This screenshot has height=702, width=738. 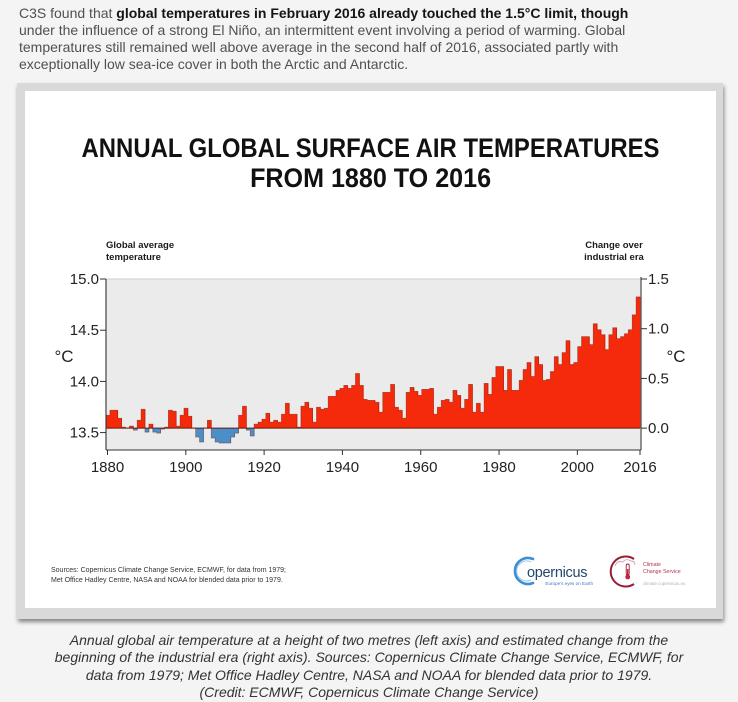 I want to click on bar-1964, so click(x=435, y=421).